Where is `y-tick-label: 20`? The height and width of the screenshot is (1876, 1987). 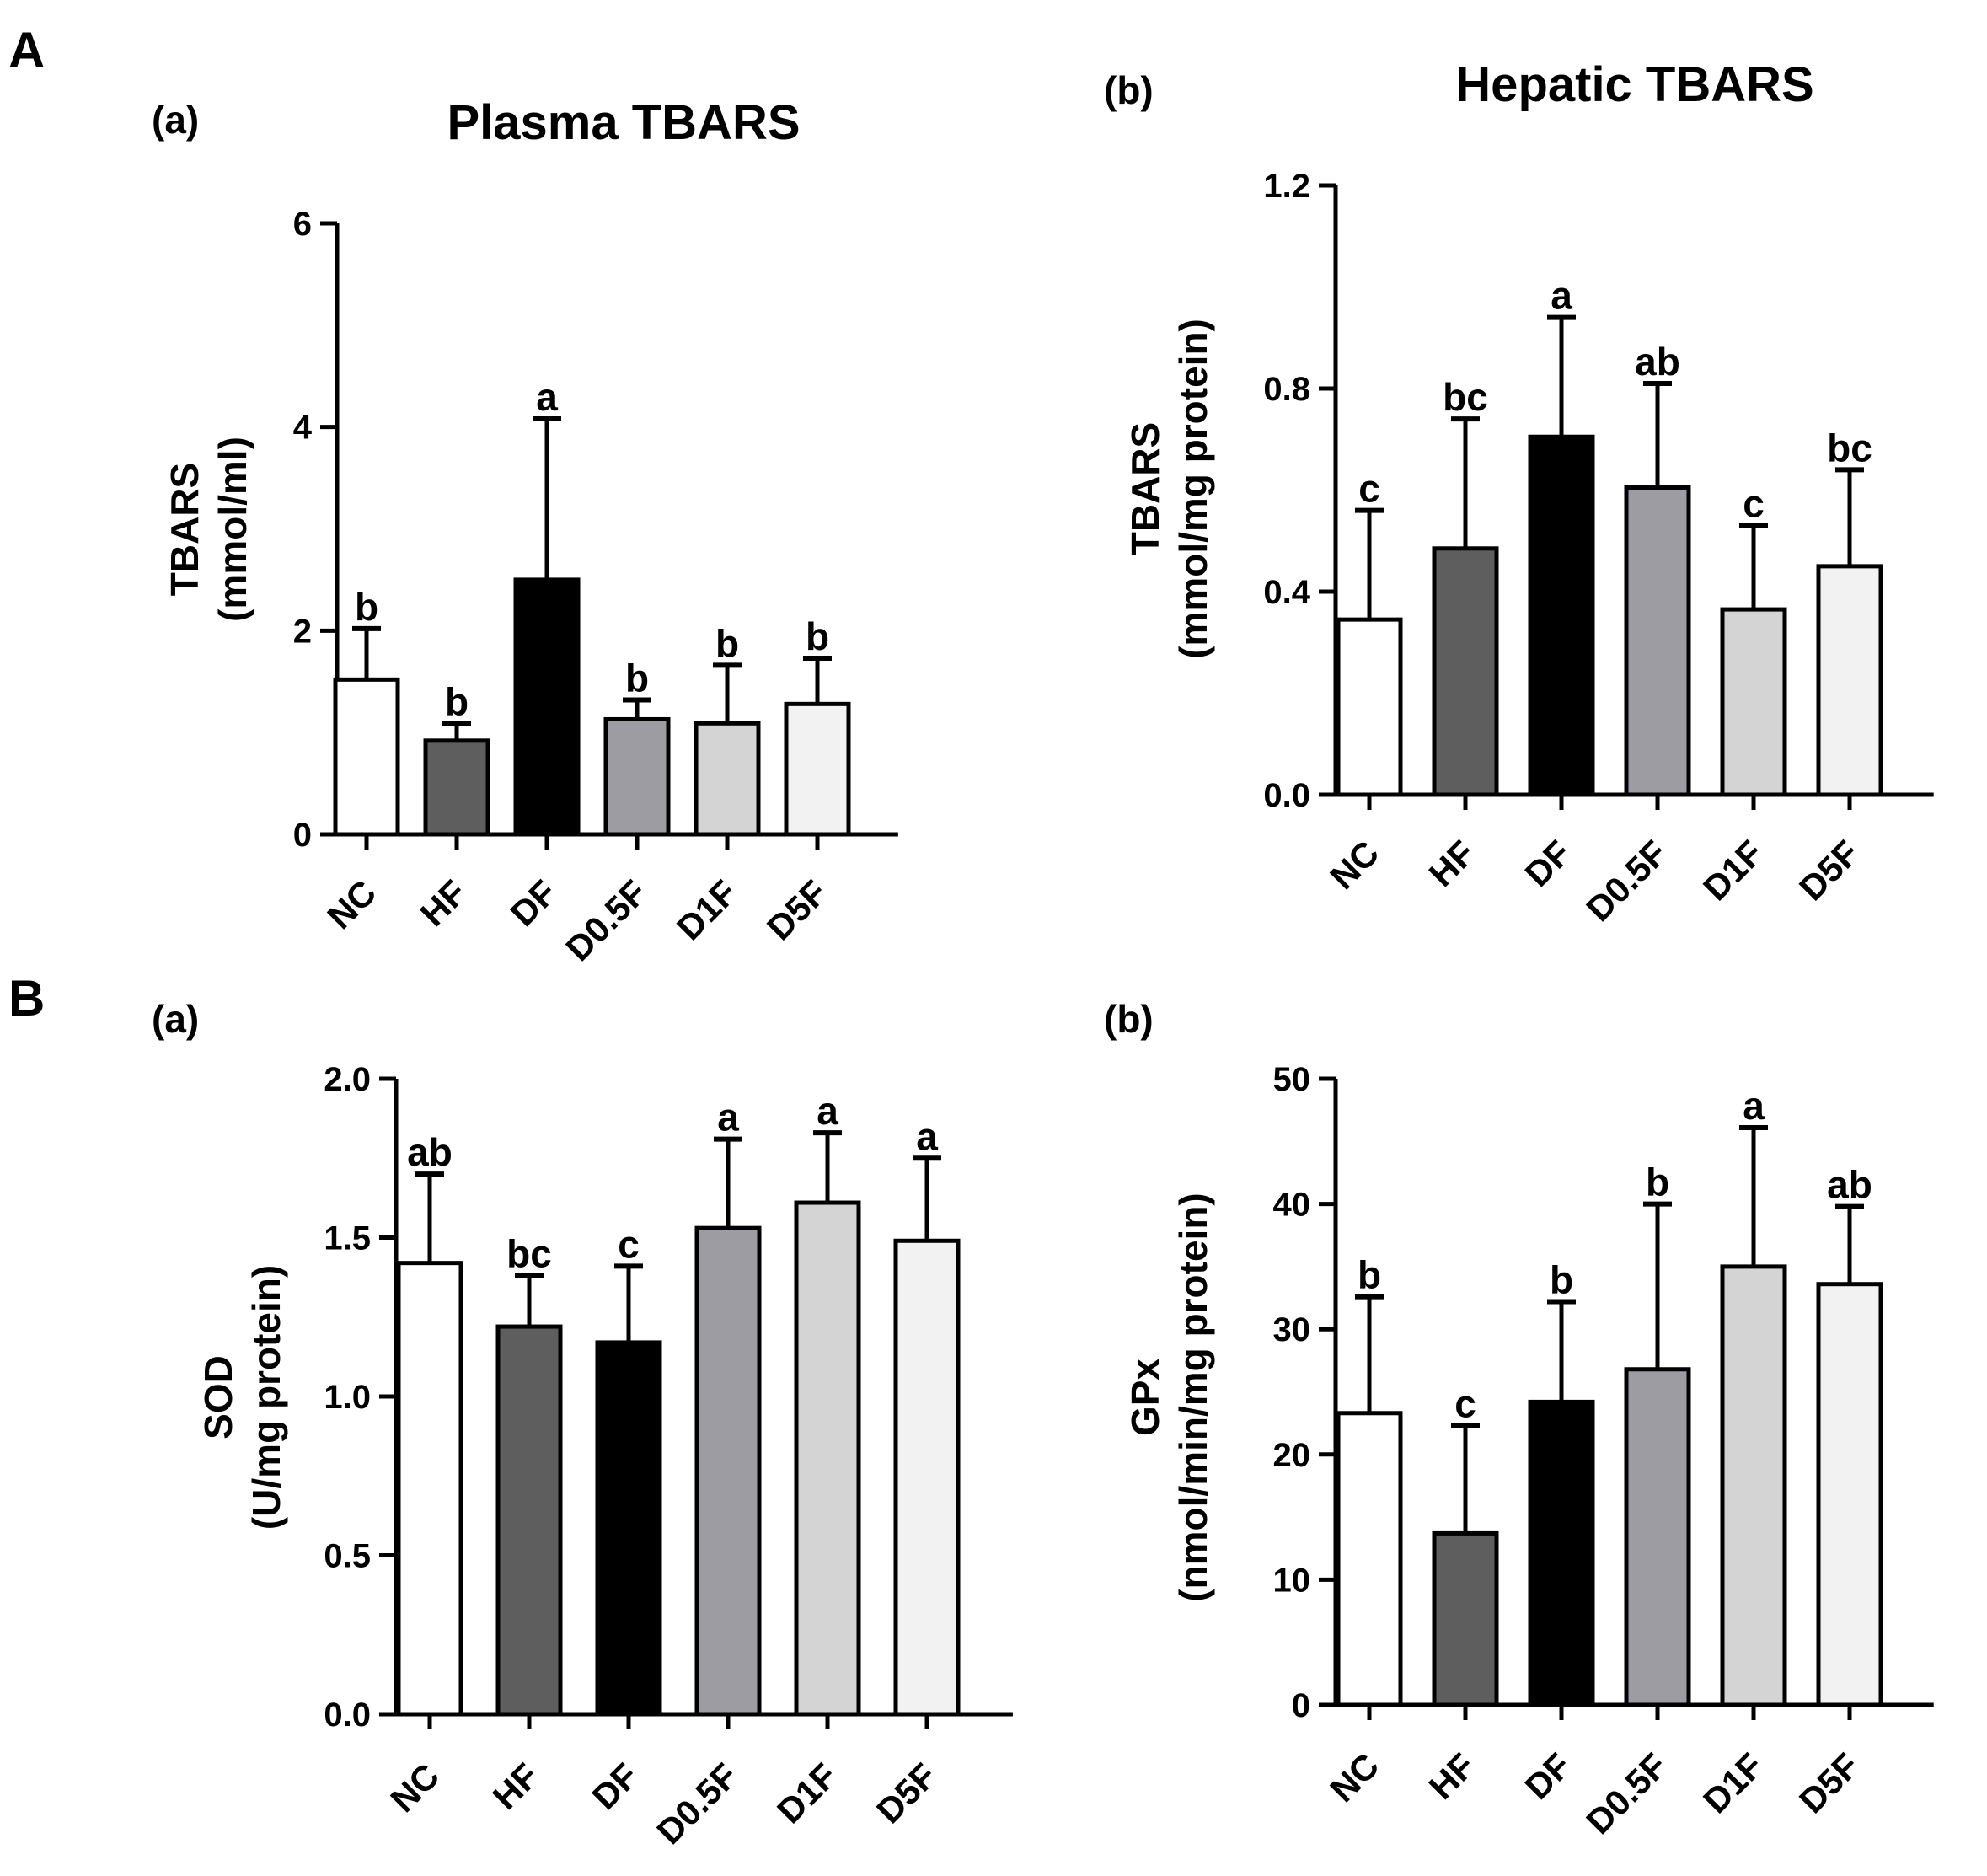
y-tick-label: 20 is located at coordinates (1292, 1455).